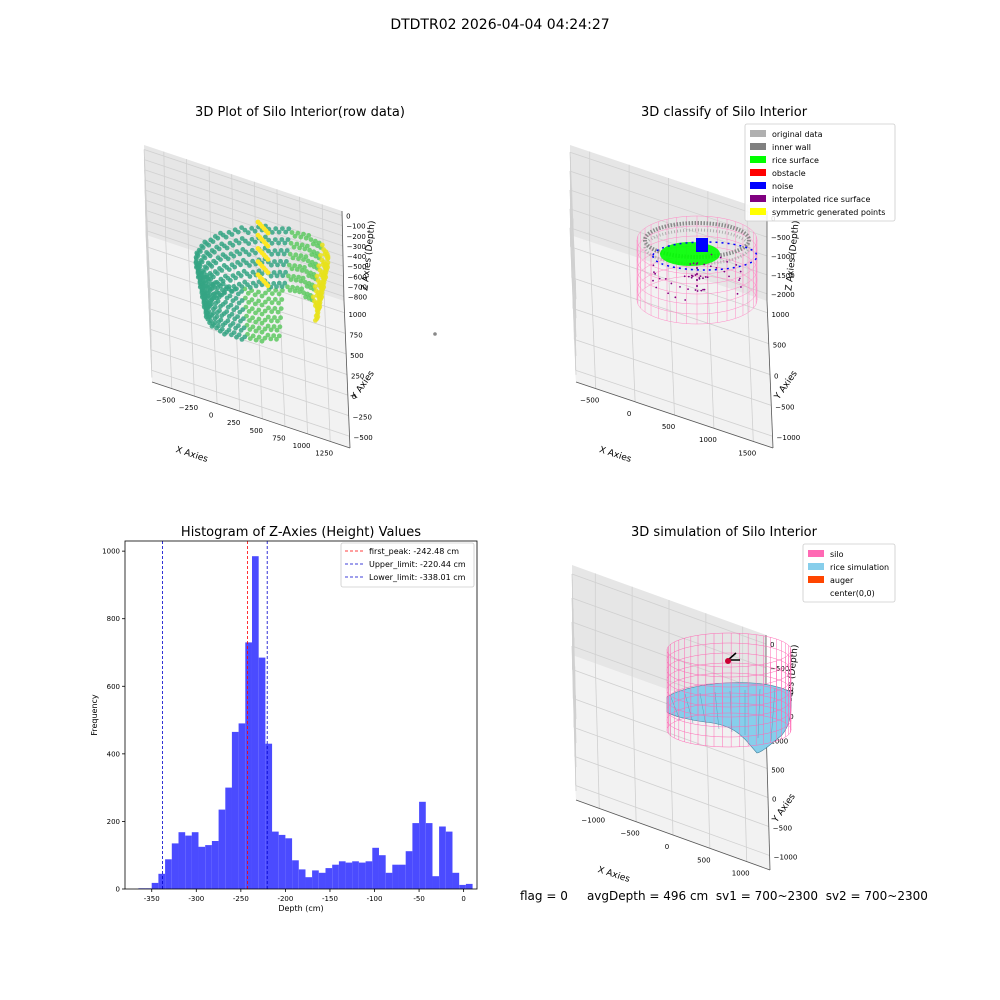 The width and height of the screenshot is (1000, 1000). I want to click on y-tick-label: 500, so click(356, 356).